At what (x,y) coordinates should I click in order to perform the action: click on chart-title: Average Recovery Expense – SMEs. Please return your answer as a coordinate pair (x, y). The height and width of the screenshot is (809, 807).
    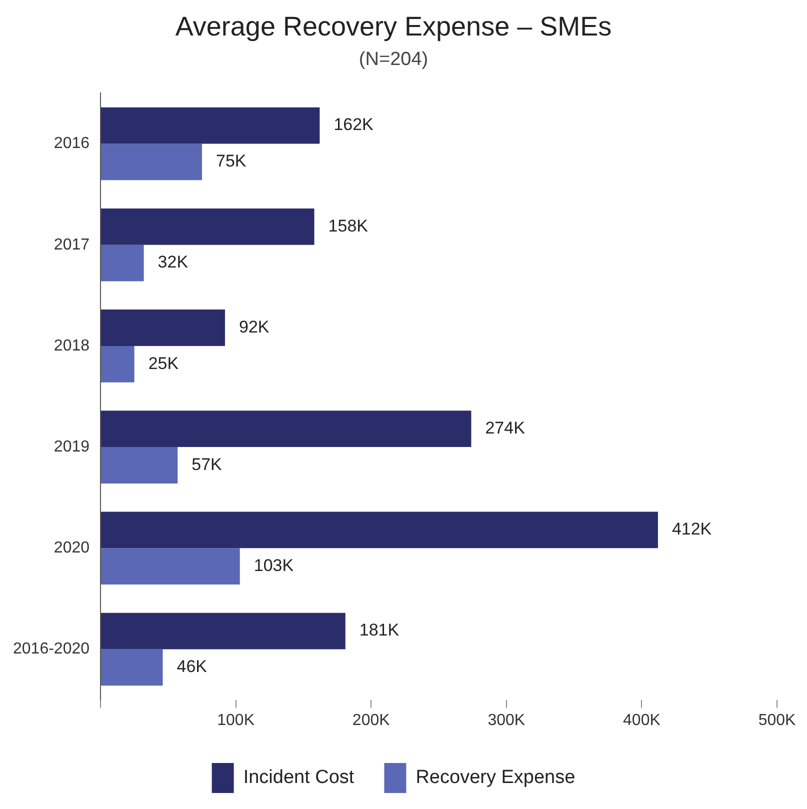
    Looking at the image, I should click on (393, 27).